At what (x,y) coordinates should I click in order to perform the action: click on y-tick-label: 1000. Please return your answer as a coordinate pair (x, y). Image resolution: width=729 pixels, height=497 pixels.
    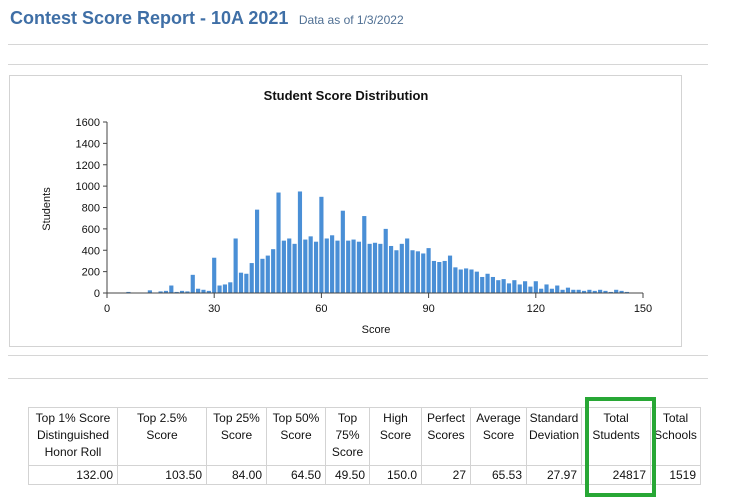
    Looking at the image, I should click on (88, 187).